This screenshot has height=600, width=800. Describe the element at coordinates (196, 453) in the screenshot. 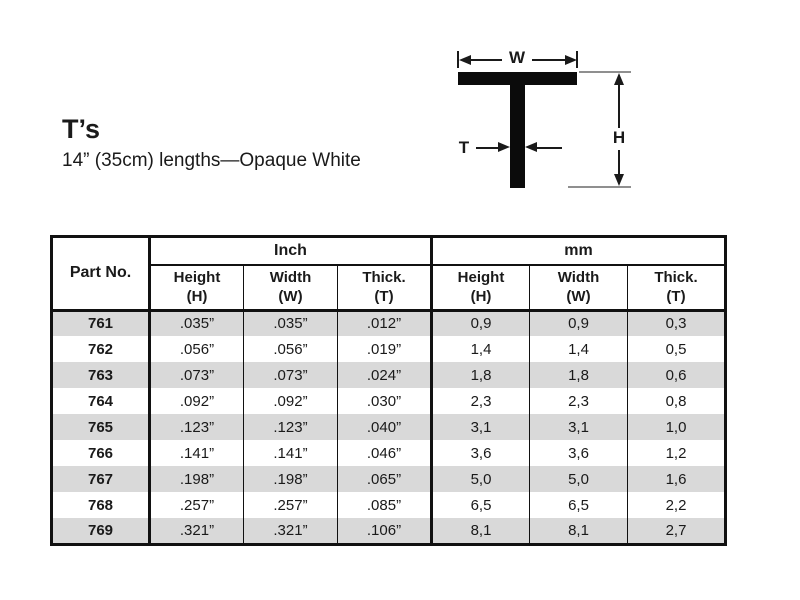

I see `inch-height-cell: .141”` at that location.